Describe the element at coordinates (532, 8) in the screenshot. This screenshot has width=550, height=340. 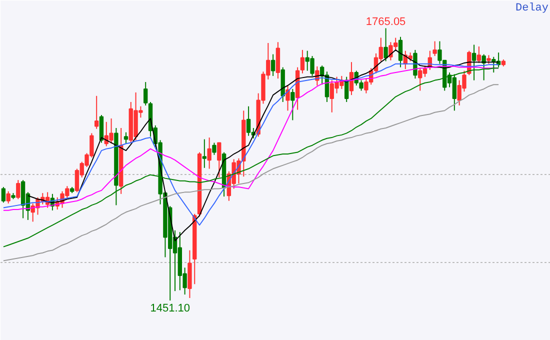
I see `text: Delay` at that location.